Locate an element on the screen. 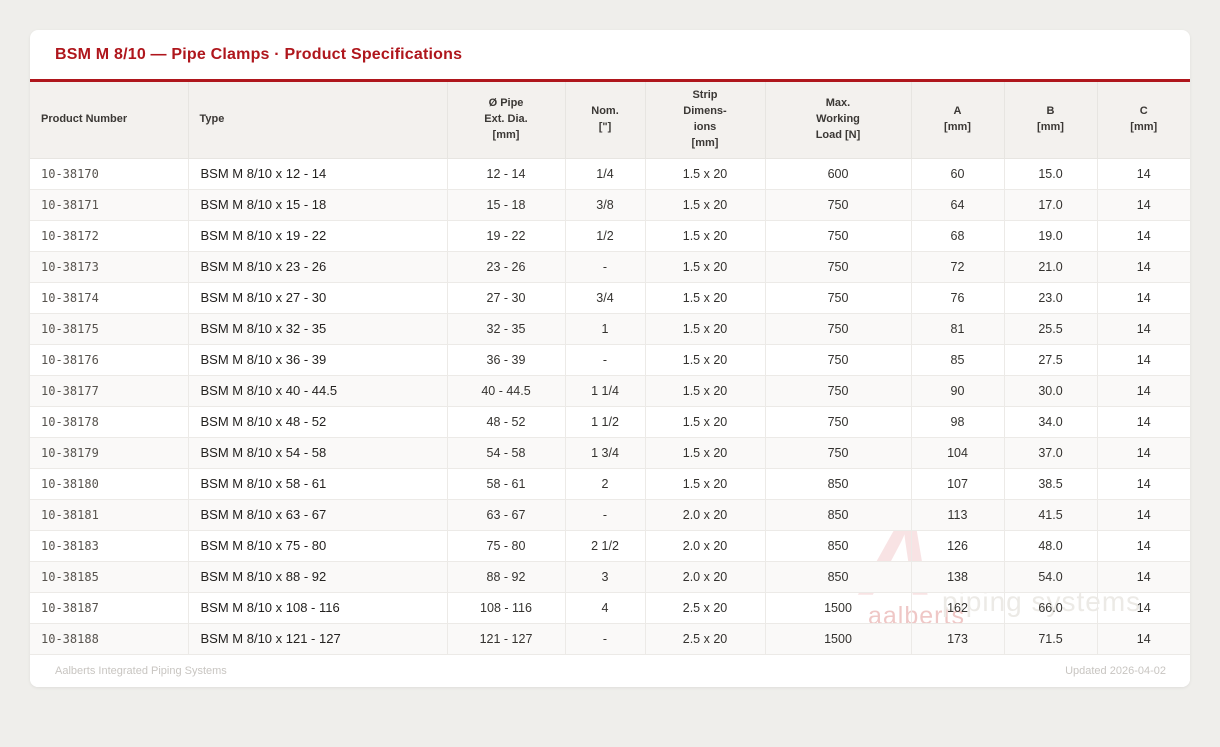  max-load-cell: 850 is located at coordinates (838, 577).